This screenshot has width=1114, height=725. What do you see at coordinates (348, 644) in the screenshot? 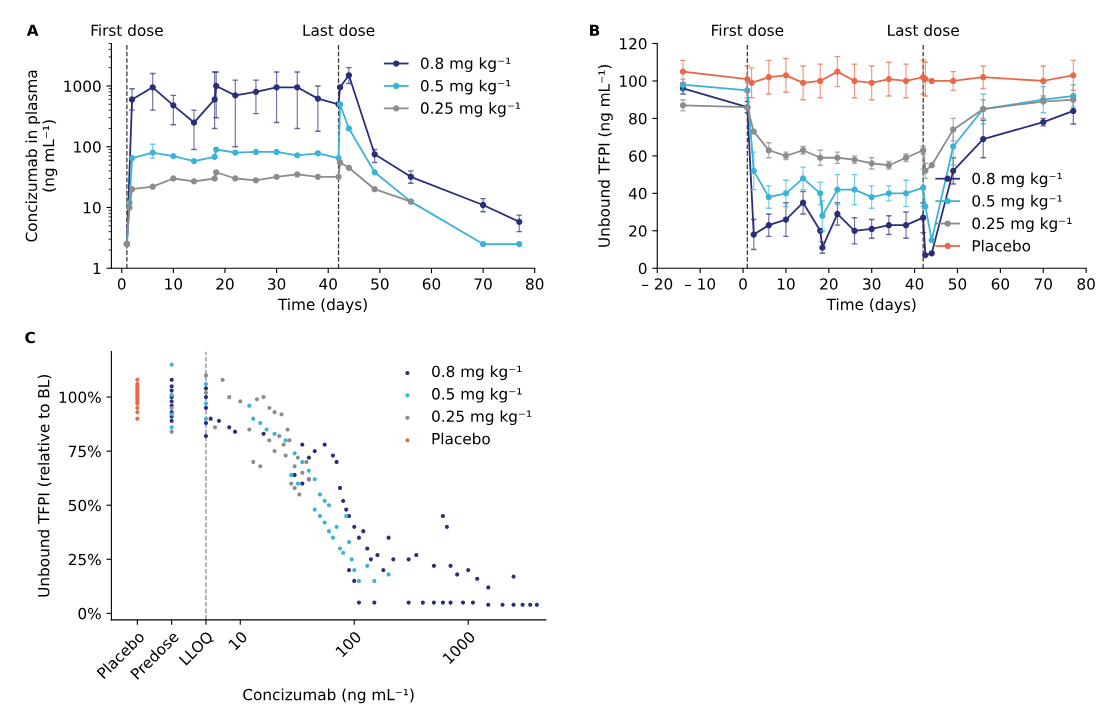
I see `x-tick-label: 100` at bounding box center [348, 644].